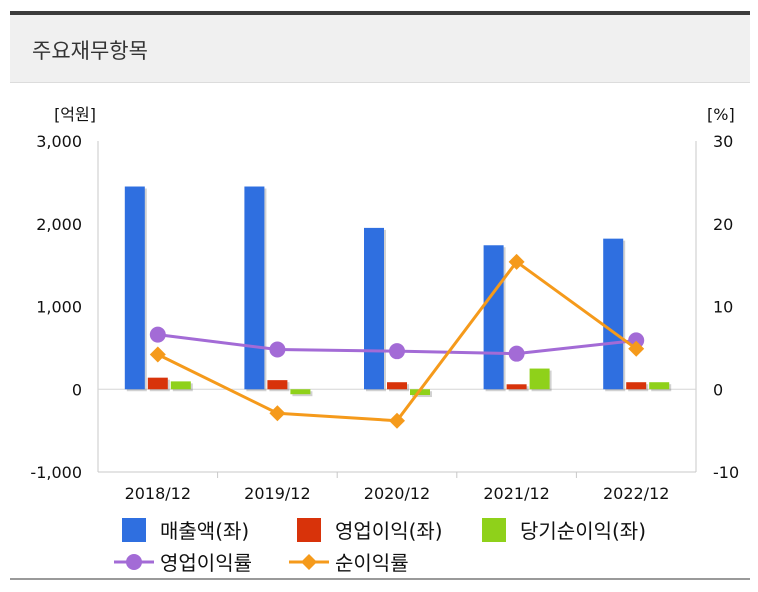  I want to click on panel-title: 주요재무항목, so click(90, 51).